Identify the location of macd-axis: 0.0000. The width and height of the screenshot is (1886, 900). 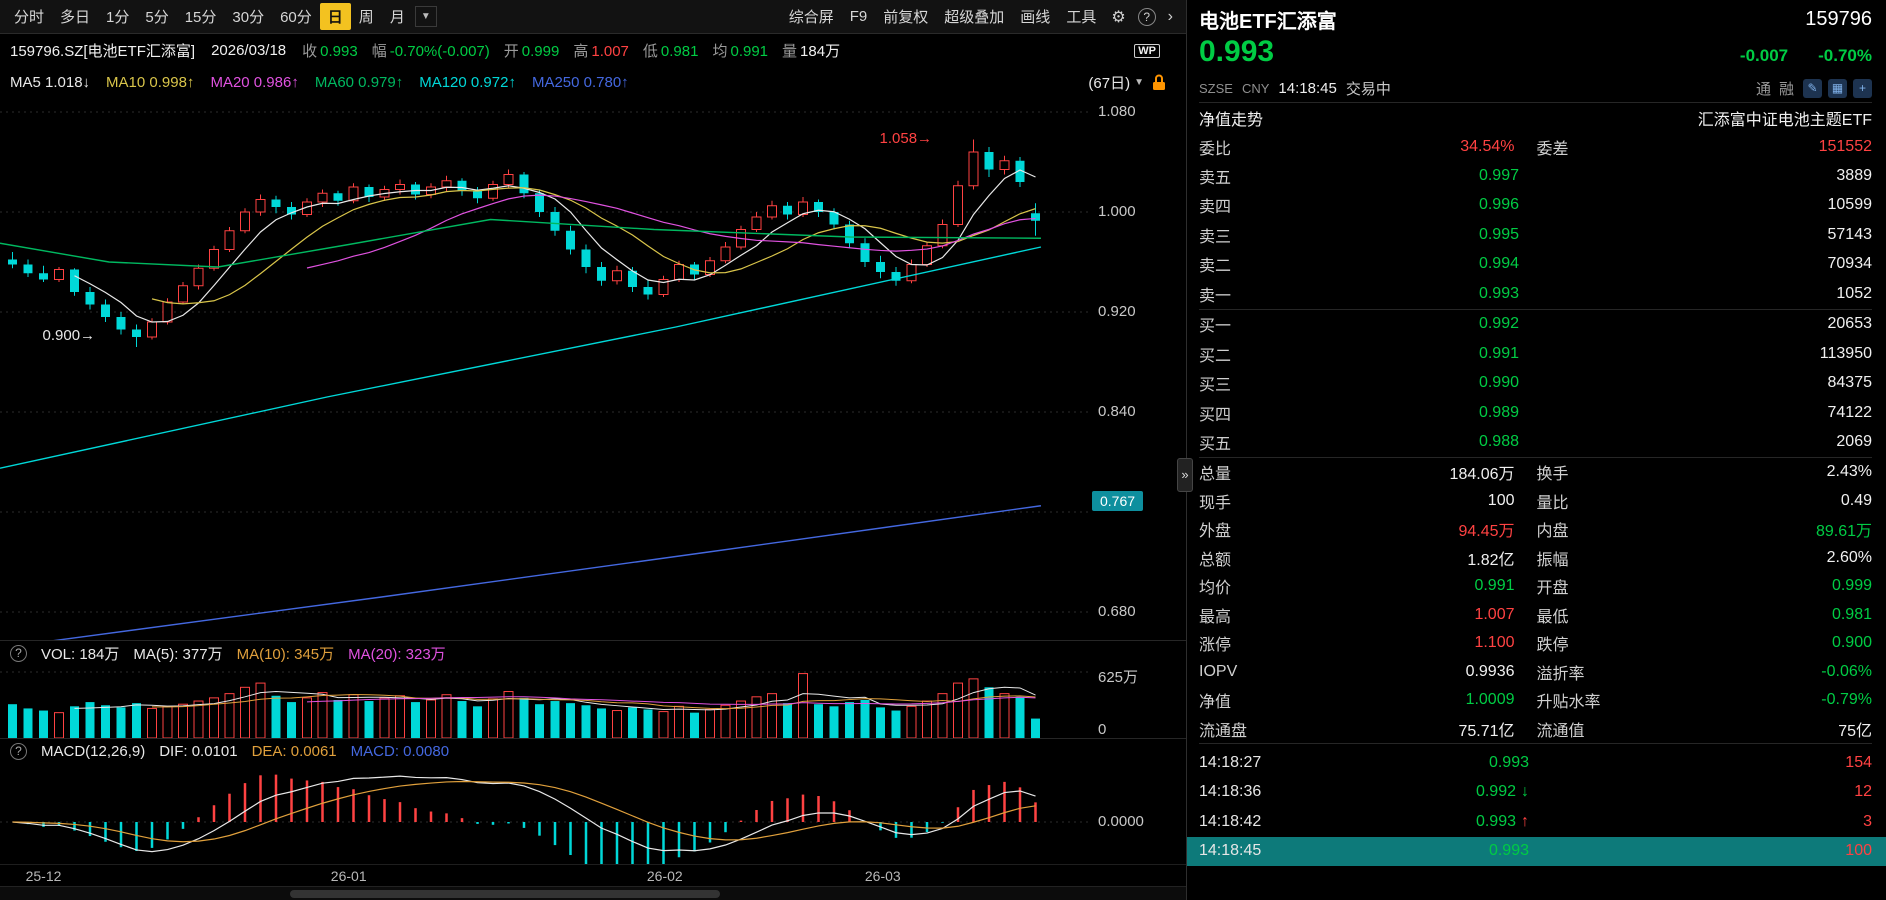
(1138, 814).